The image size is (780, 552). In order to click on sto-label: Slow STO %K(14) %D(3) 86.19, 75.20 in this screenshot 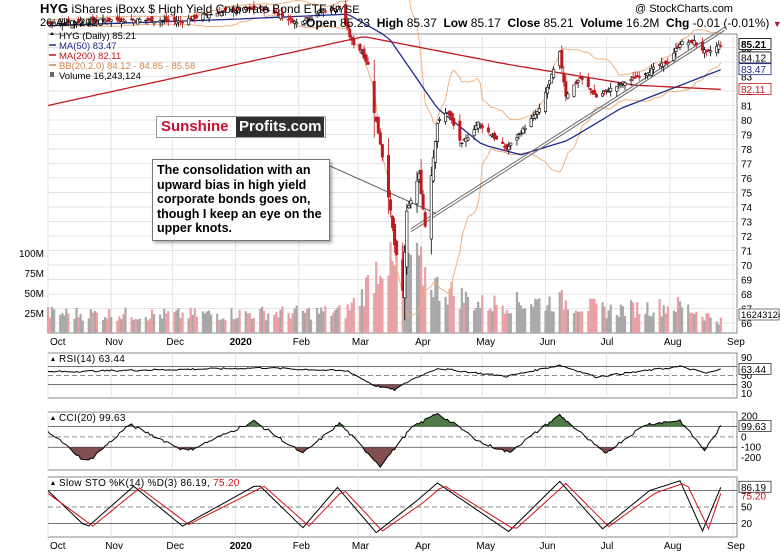, I will do `click(149, 483)`.